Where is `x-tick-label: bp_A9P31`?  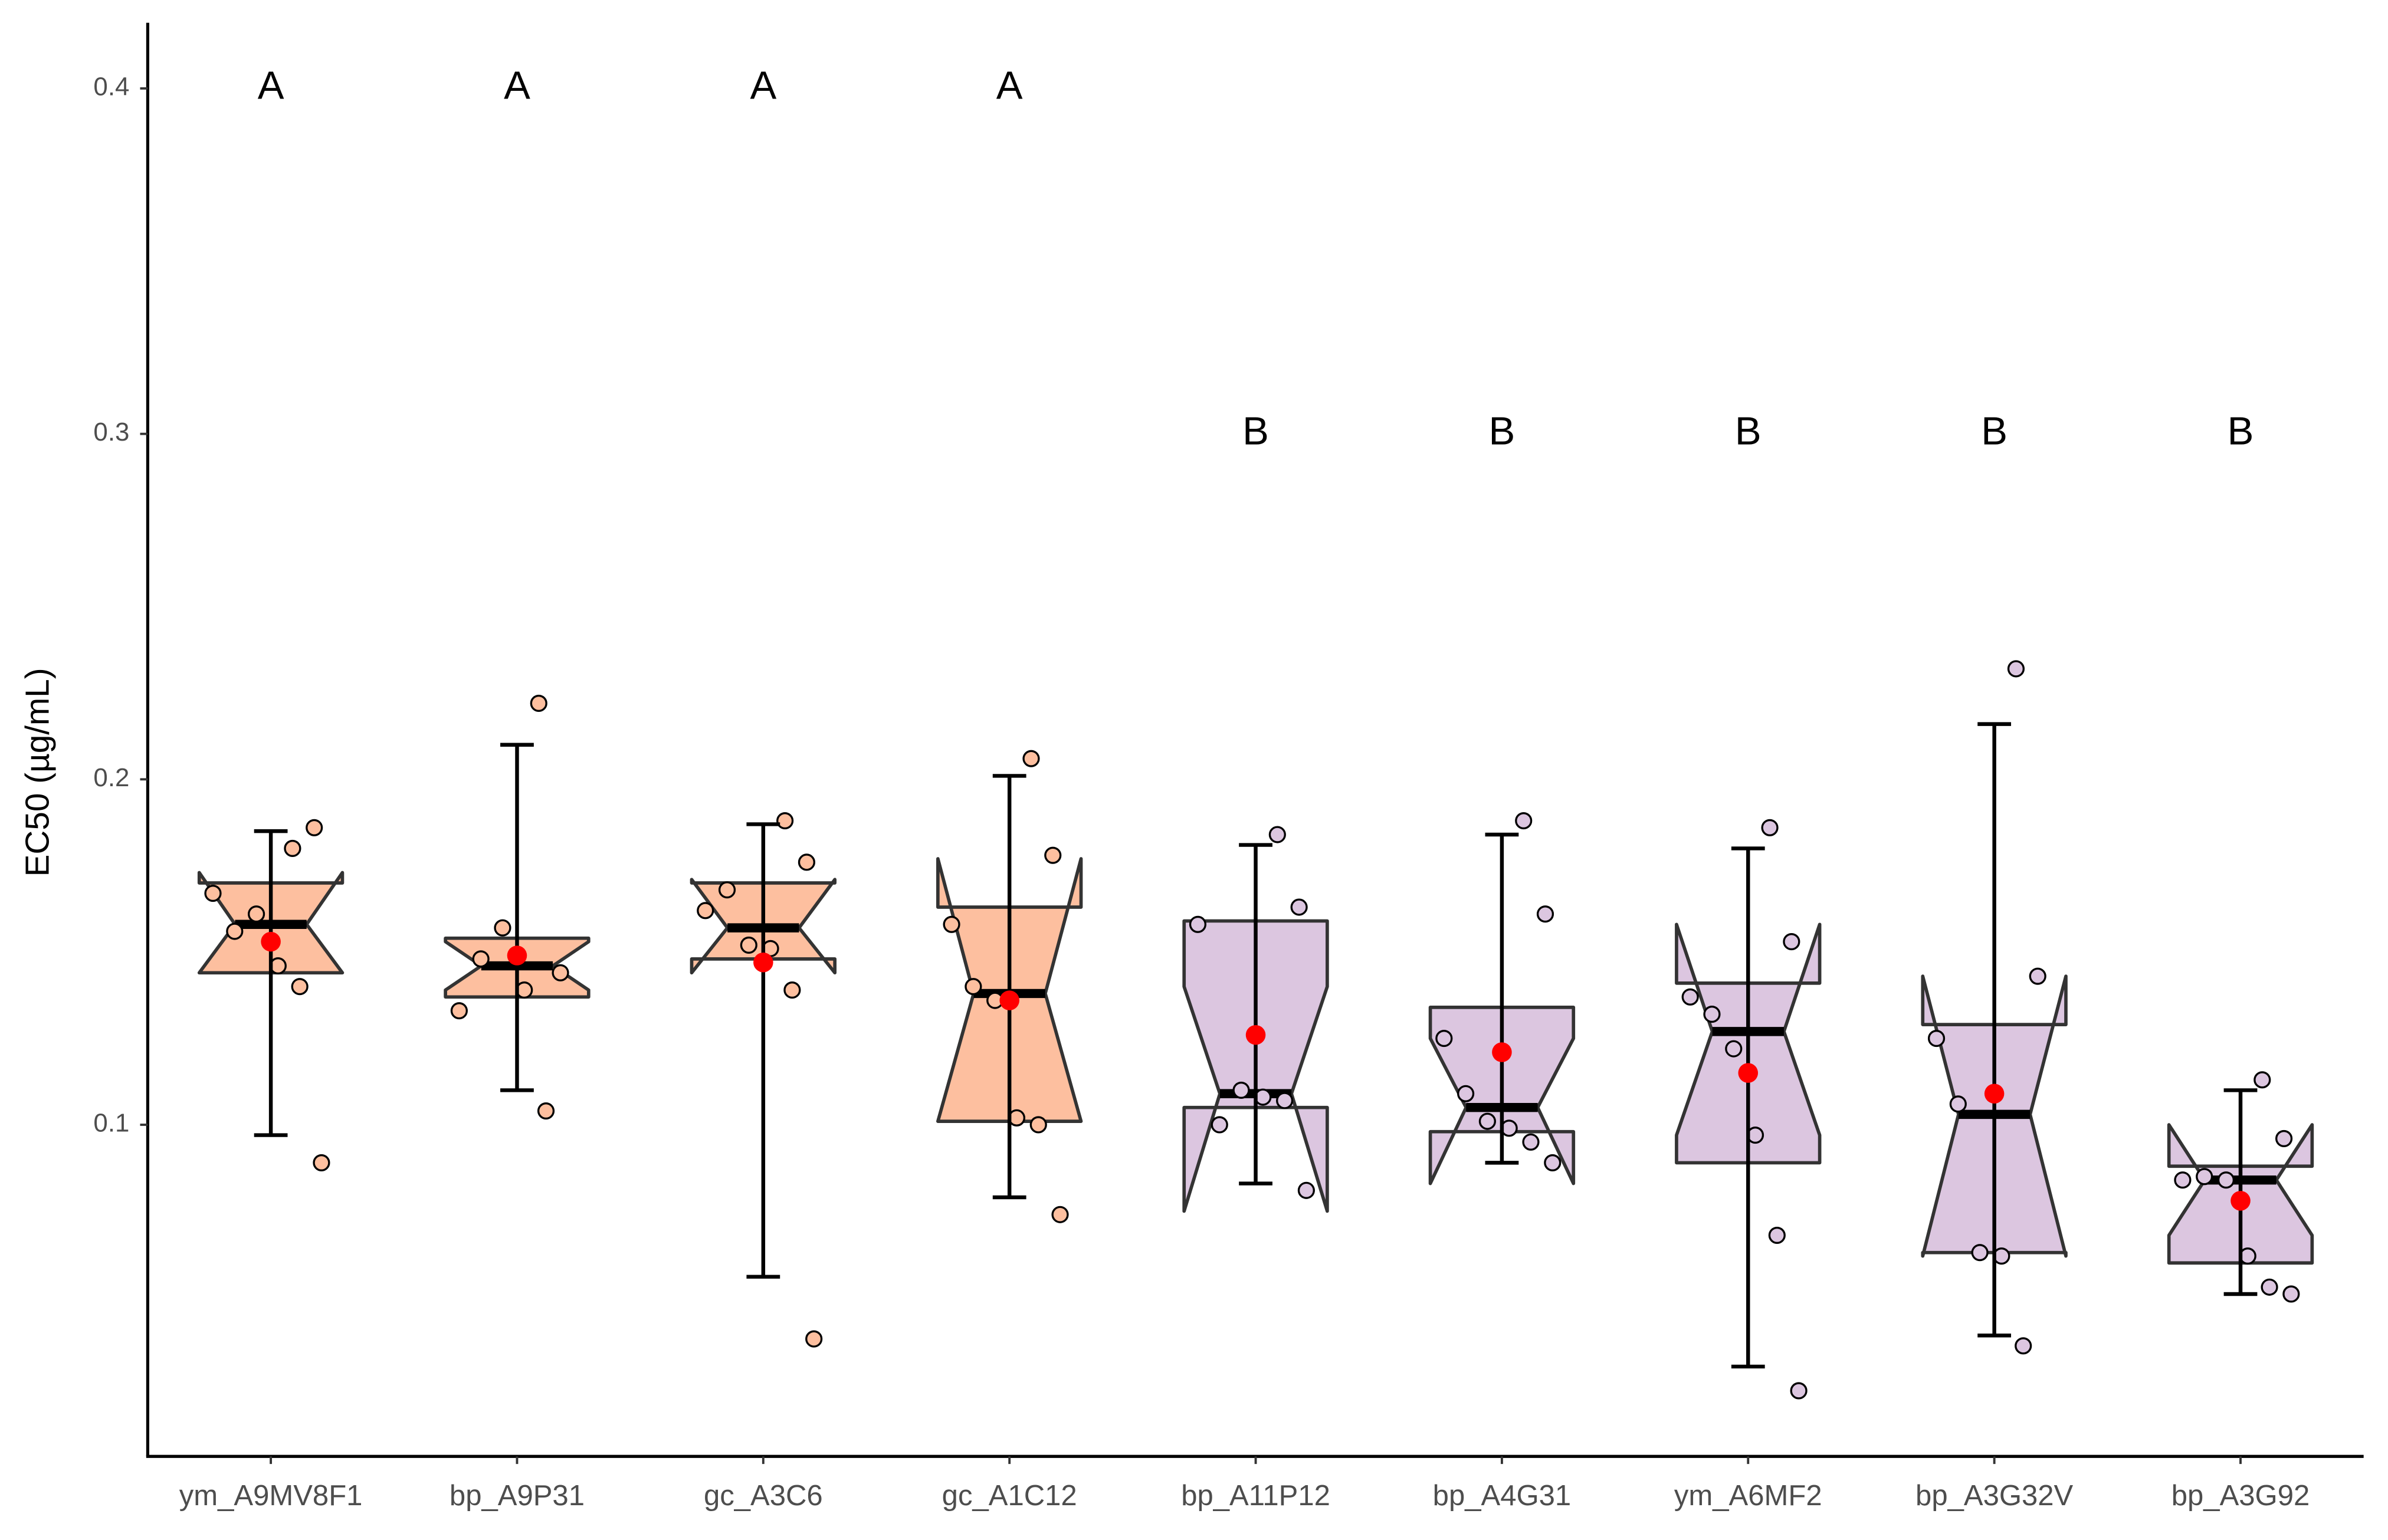
x-tick-label: bp_A9P31 is located at coordinates (517, 1496).